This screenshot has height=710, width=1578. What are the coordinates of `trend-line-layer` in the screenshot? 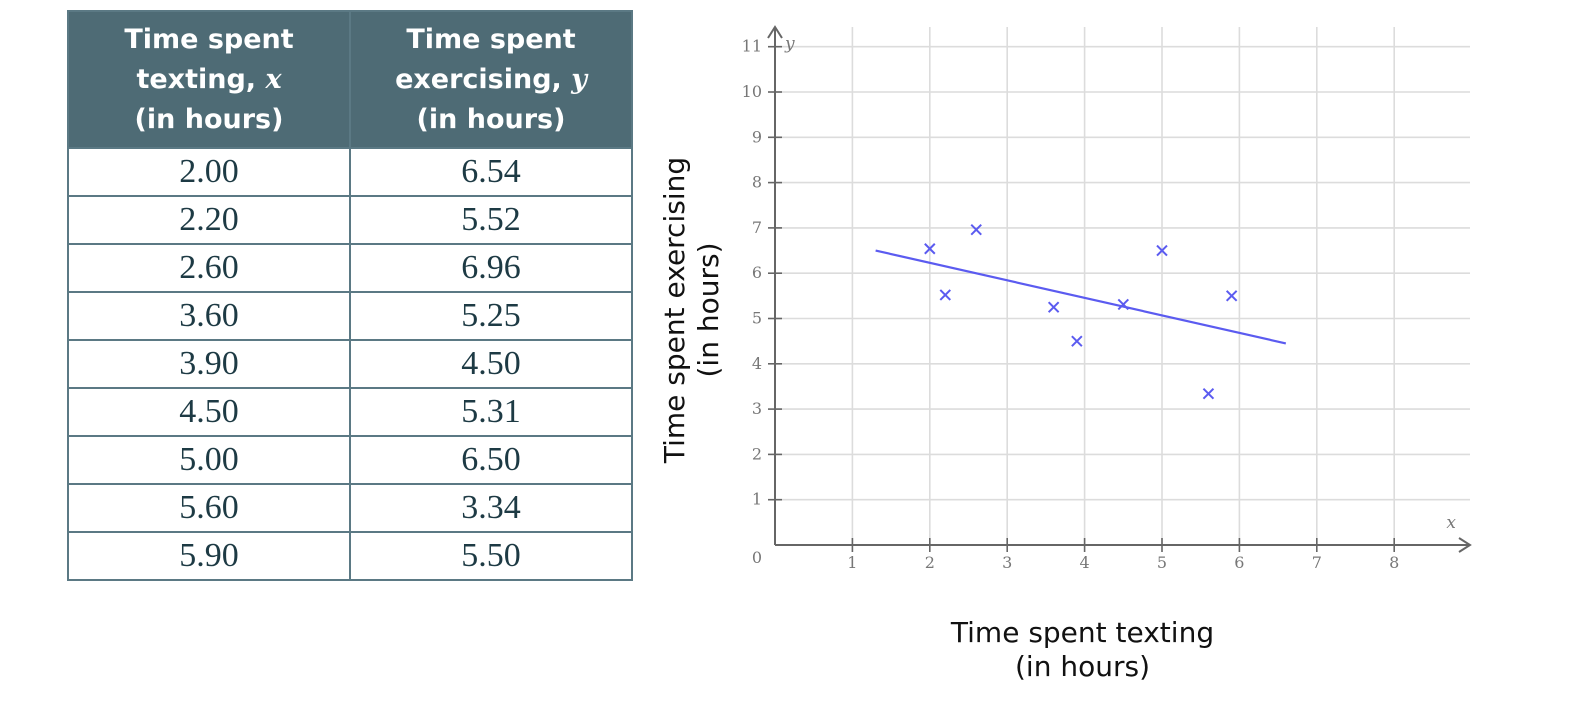 It's located at (1081, 297).